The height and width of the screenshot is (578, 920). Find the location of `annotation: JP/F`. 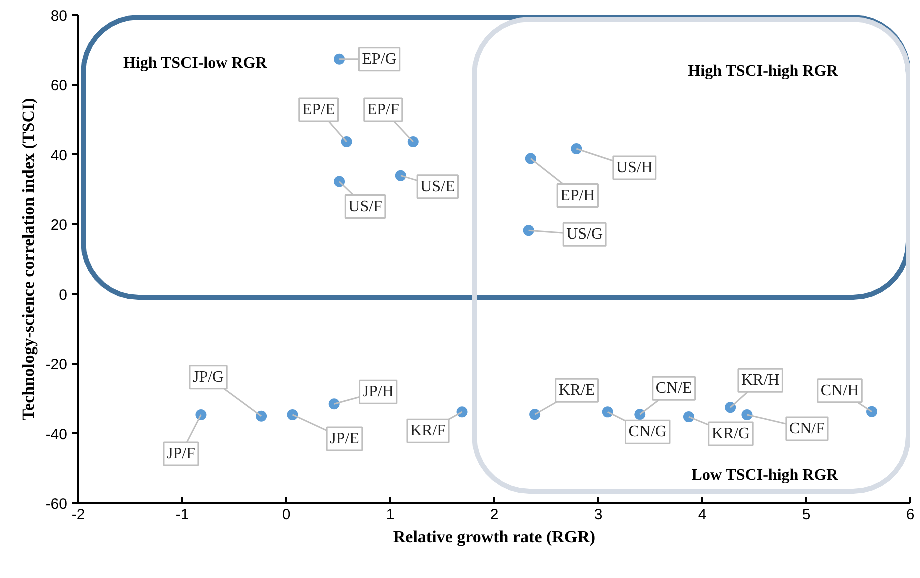

annotation: JP/F is located at coordinates (181, 453).